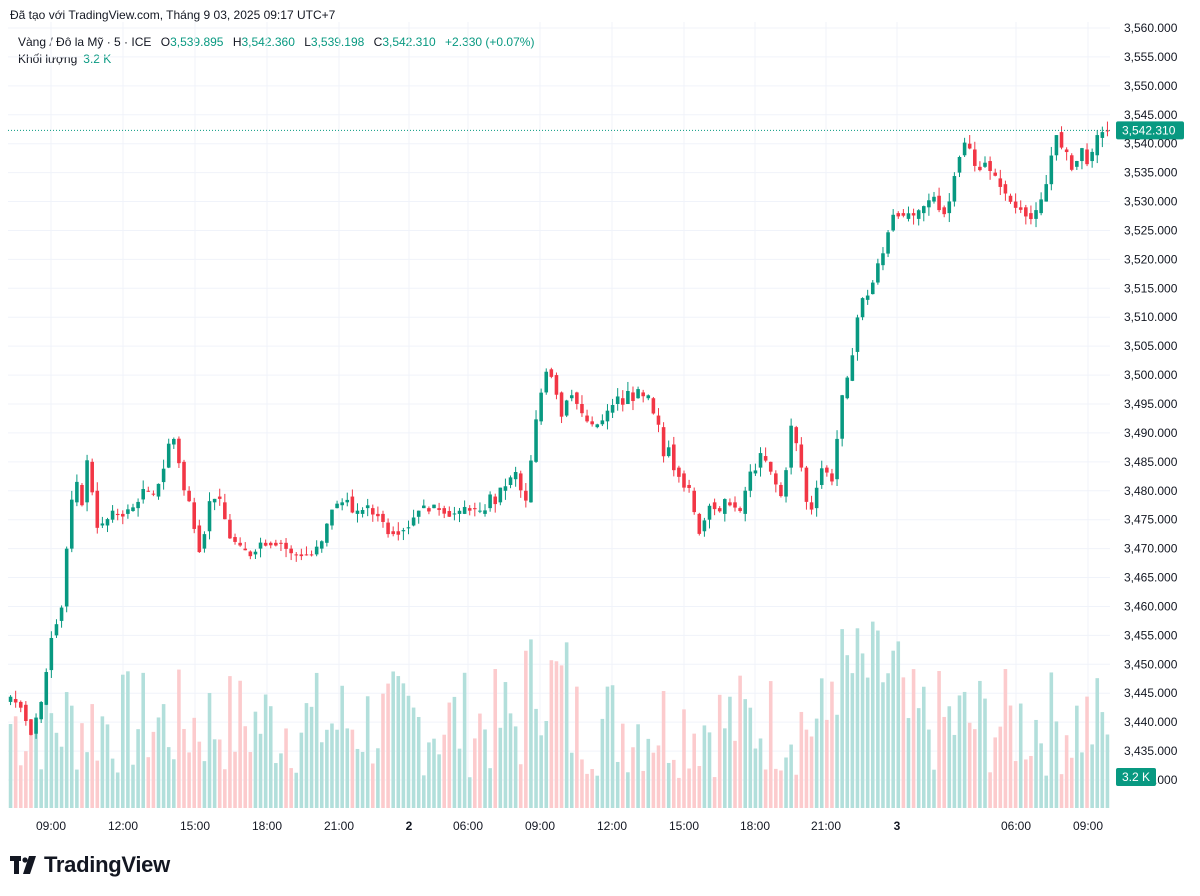  I want to click on volume-label: Khối lượng, so click(48, 59).